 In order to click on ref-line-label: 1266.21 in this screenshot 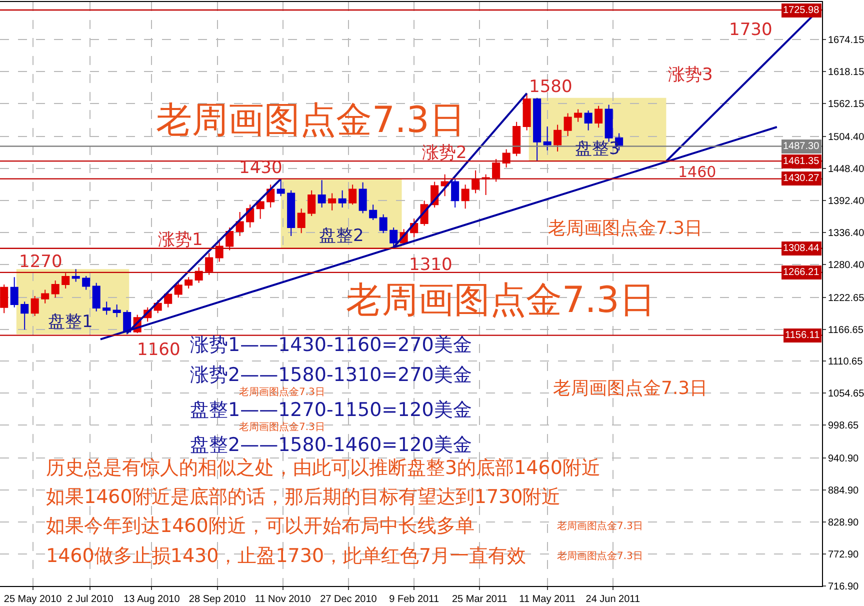, I will do `click(801, 272)`.